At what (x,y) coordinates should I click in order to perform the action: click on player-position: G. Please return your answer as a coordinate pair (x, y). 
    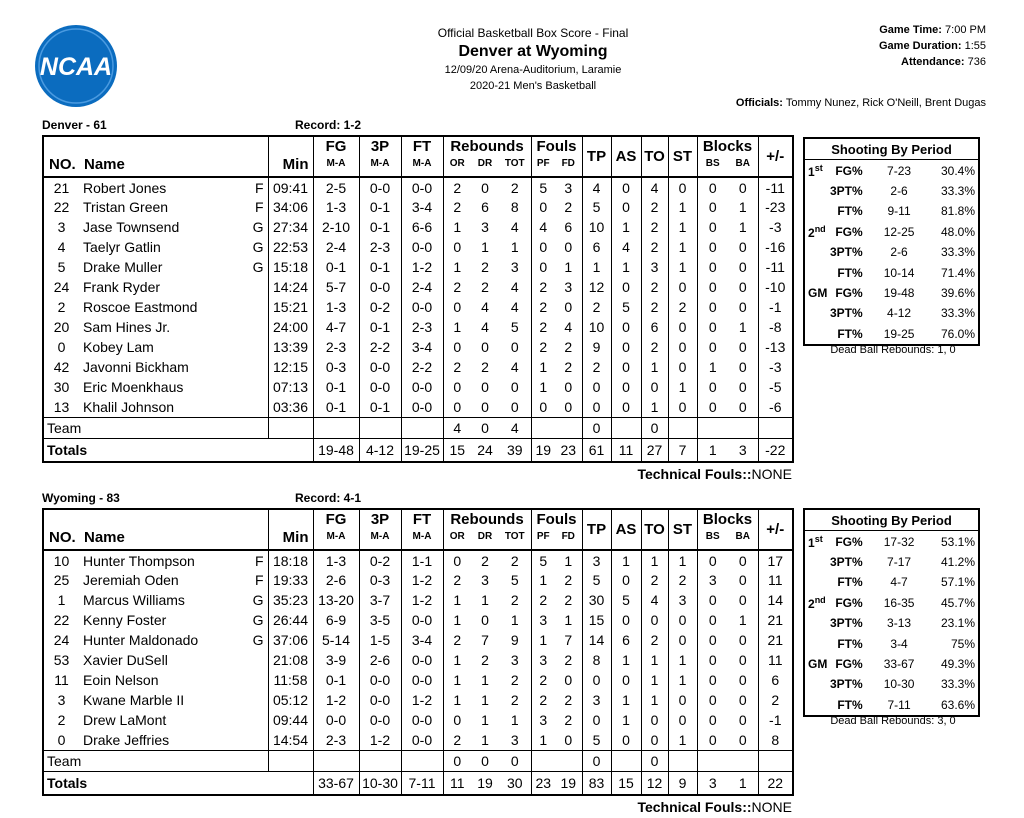
    Looking at the image, I should click on (258, 620).